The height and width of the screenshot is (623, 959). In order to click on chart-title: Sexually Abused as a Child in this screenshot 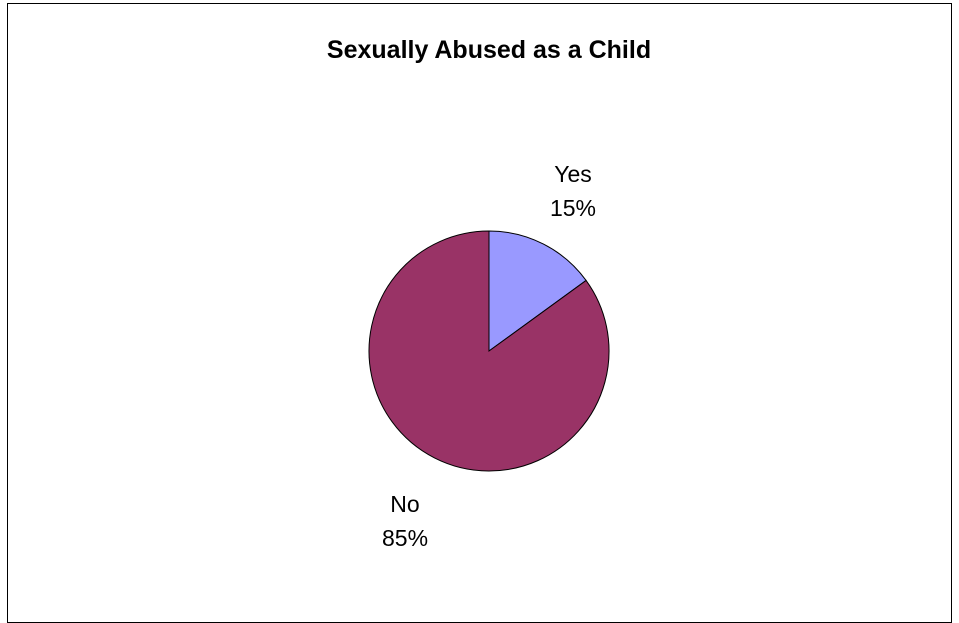, I will do `click(489, 50)`.